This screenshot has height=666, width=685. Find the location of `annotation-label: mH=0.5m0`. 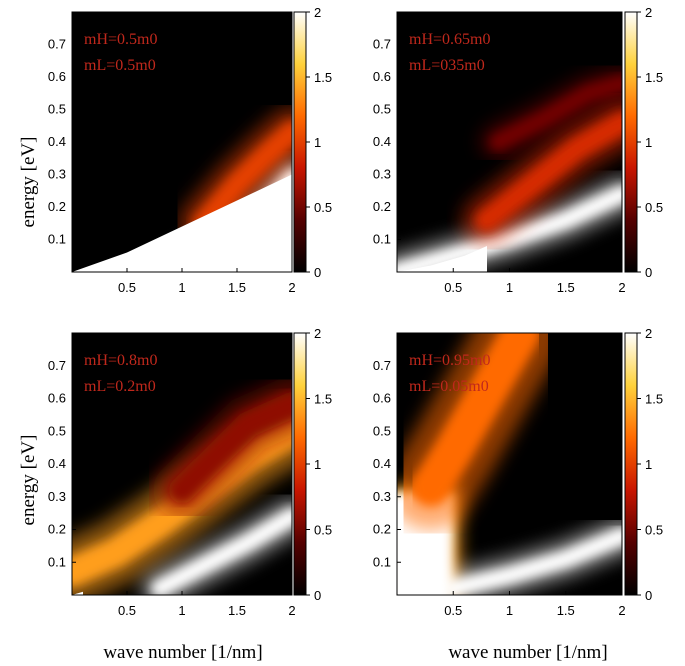

annotation-label: mH=0.5m0 is located at coordinates (120, 39).